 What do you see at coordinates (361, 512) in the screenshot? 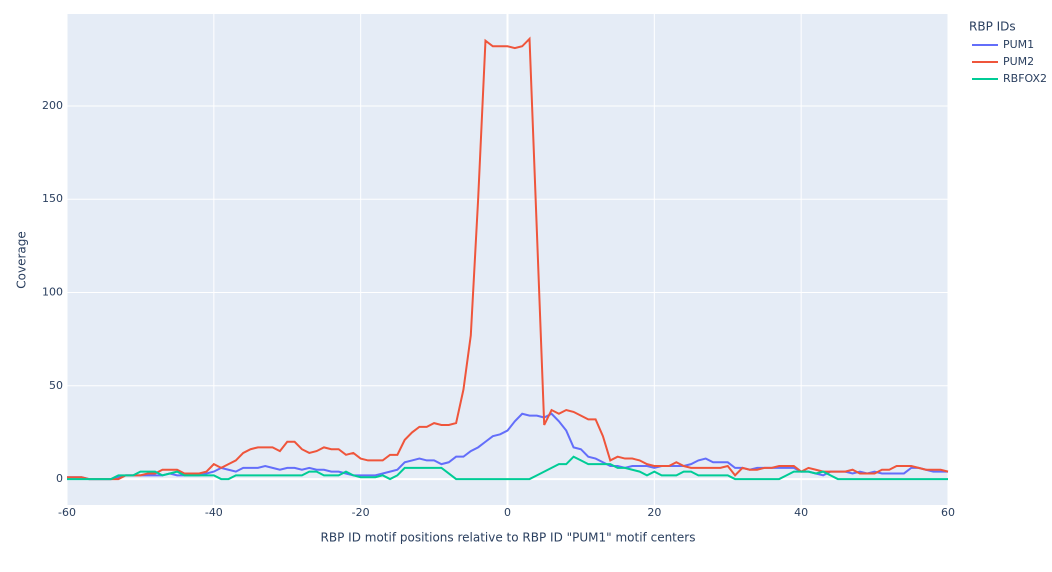
I see `x-tick-label: -20` at bounding box center [361, 512].